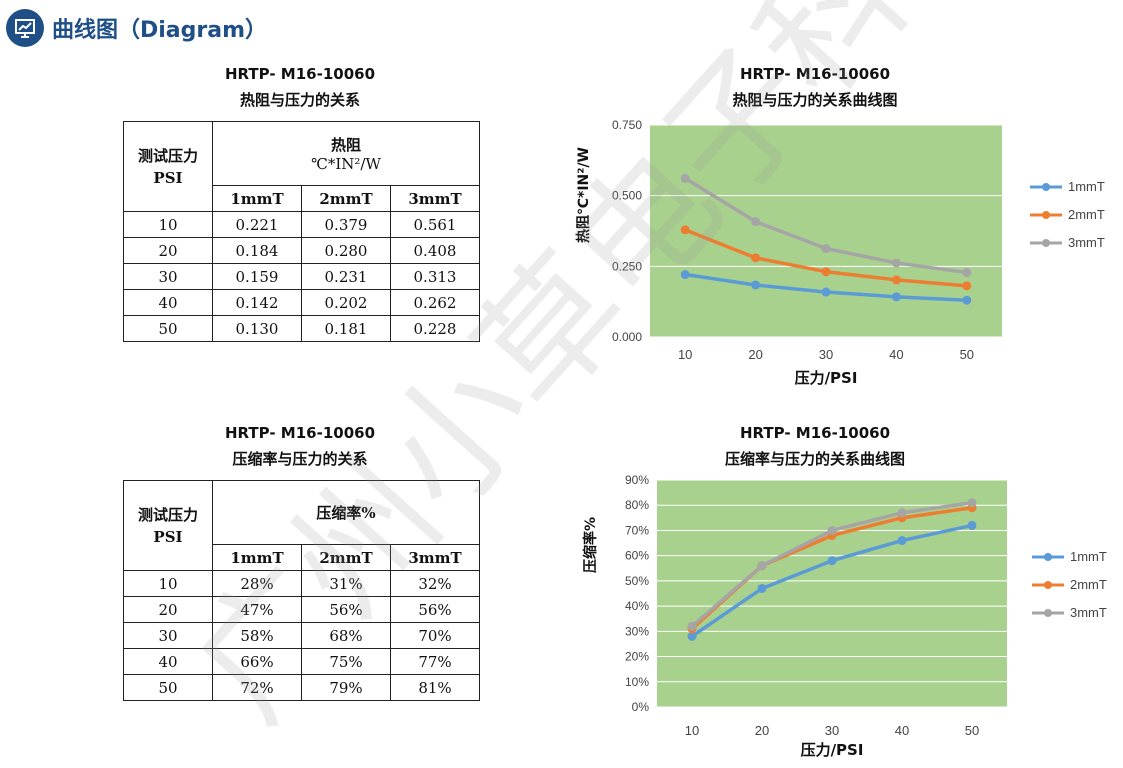 This screenshot has width=1123, height=768. What do you see at coordinates (299, 100) in the screenshot?
I see `table1-subtitle: 热阻与压力的关系` at bounding box center [299, 100].